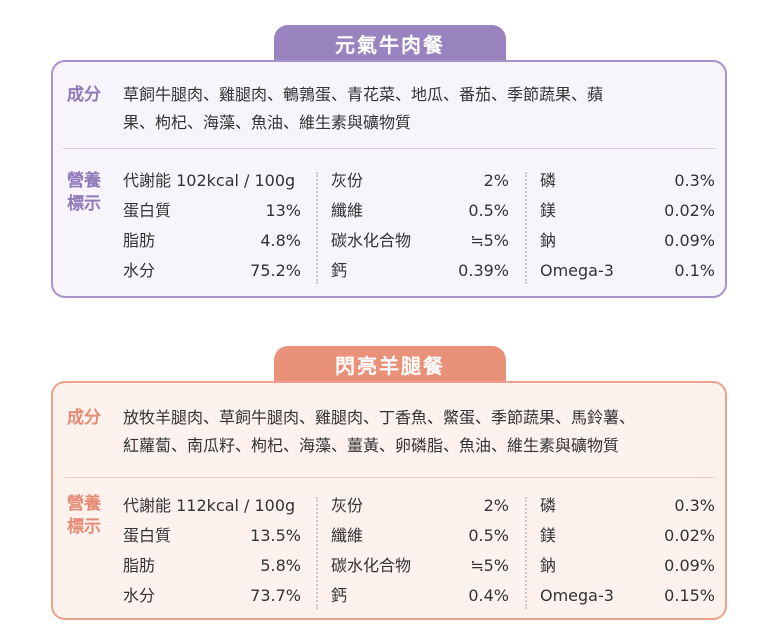 Image resolution: width=768 pixels, height=634 pixels. What do you see at coordinates (275, 270) in the screenshot?
I see `nutrient-value: 75.2%` at bounding box center [275, 270].